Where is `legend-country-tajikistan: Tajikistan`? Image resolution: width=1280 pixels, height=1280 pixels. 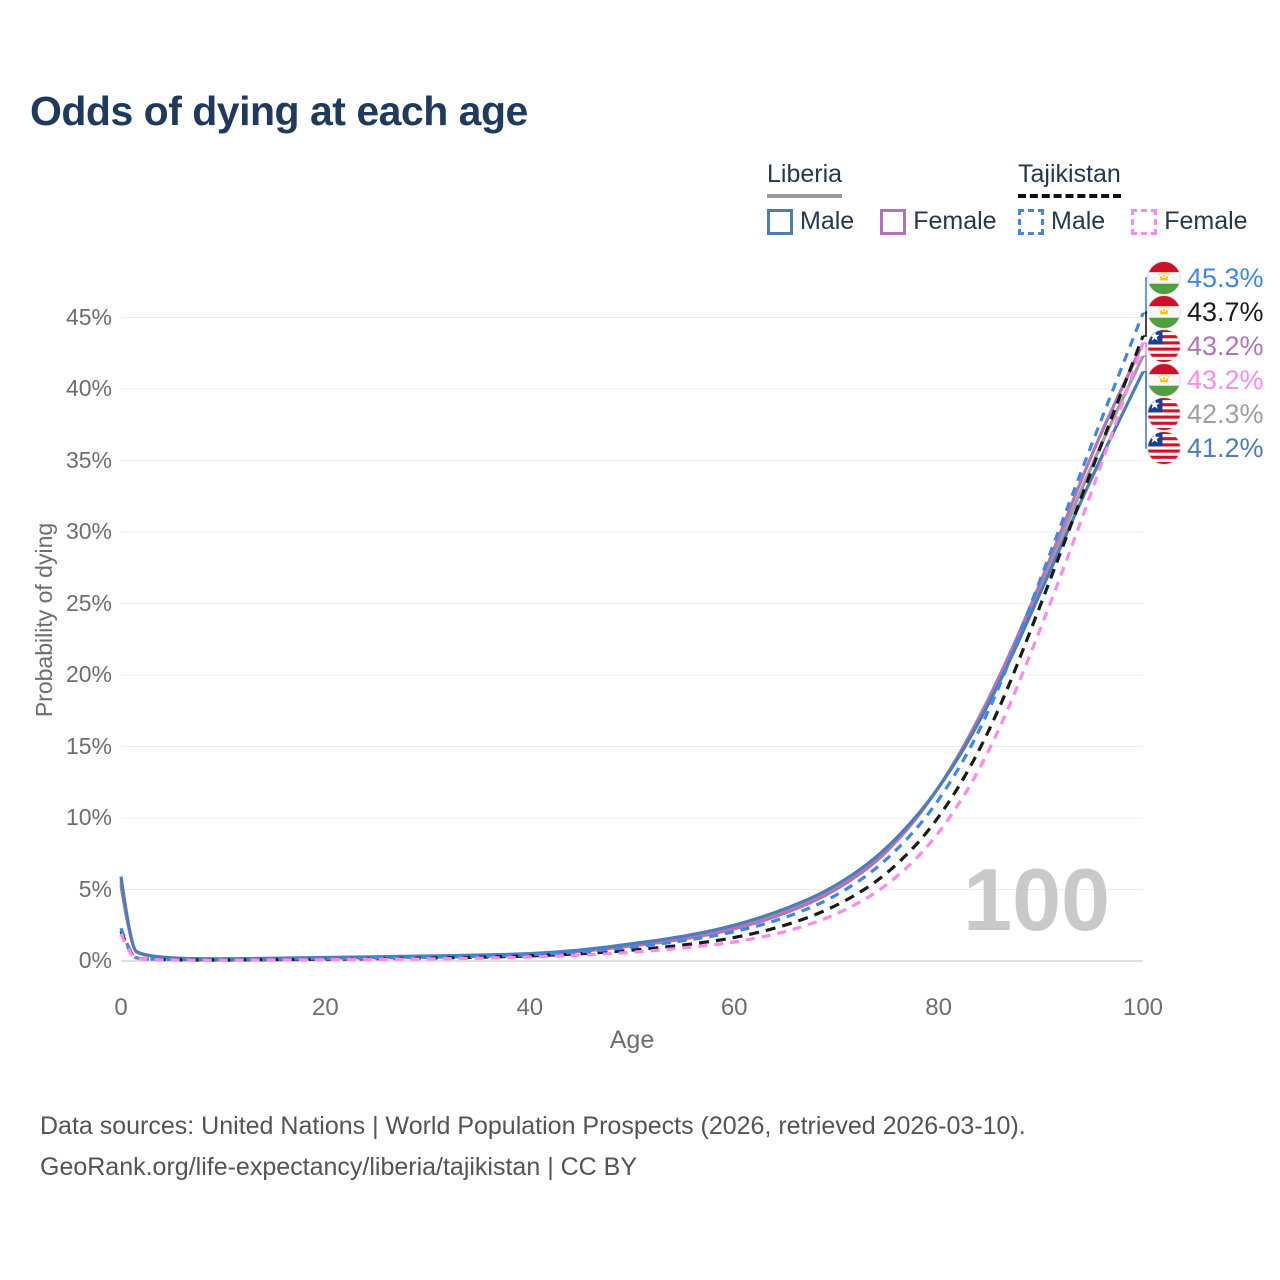
legend-country-tajikistan: Tajikistan is located at coordinates (1069, 179).